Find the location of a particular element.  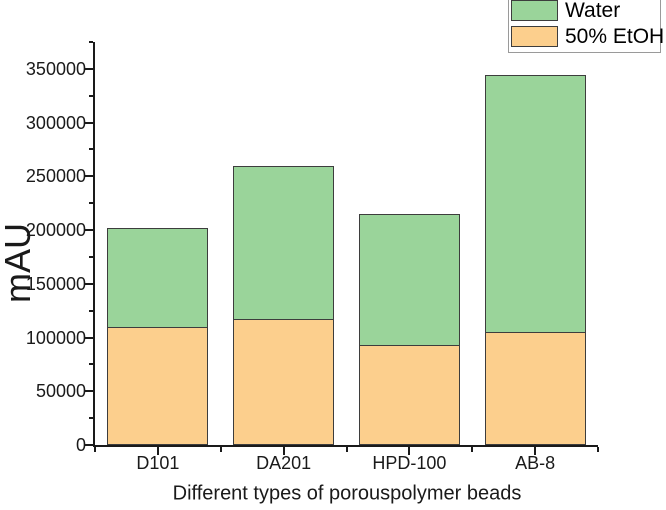

y-tick-label: 300000 is located at coordinates (55, 122).